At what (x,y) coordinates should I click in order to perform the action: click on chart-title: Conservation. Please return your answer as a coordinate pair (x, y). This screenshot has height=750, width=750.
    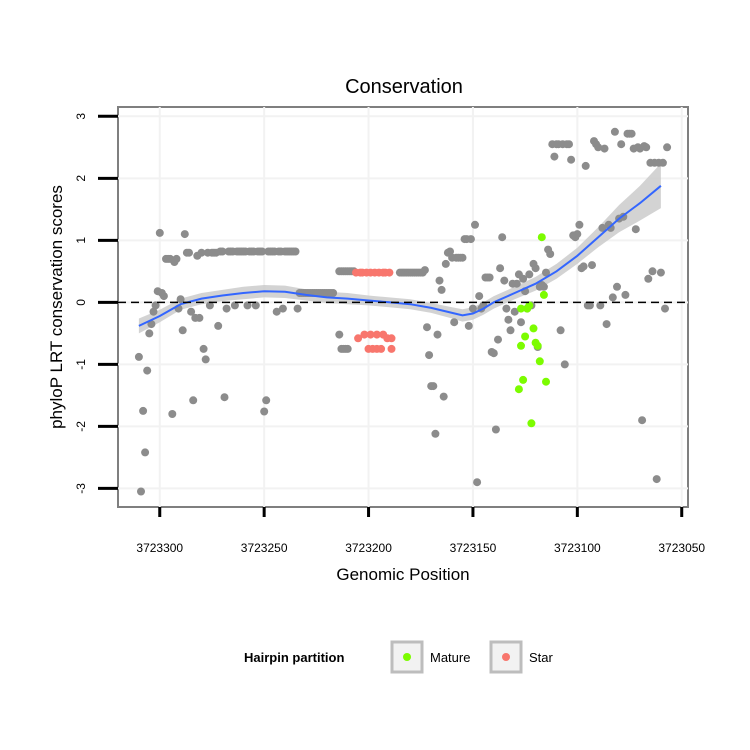
    Looking at the image, I should click on (404, 87).